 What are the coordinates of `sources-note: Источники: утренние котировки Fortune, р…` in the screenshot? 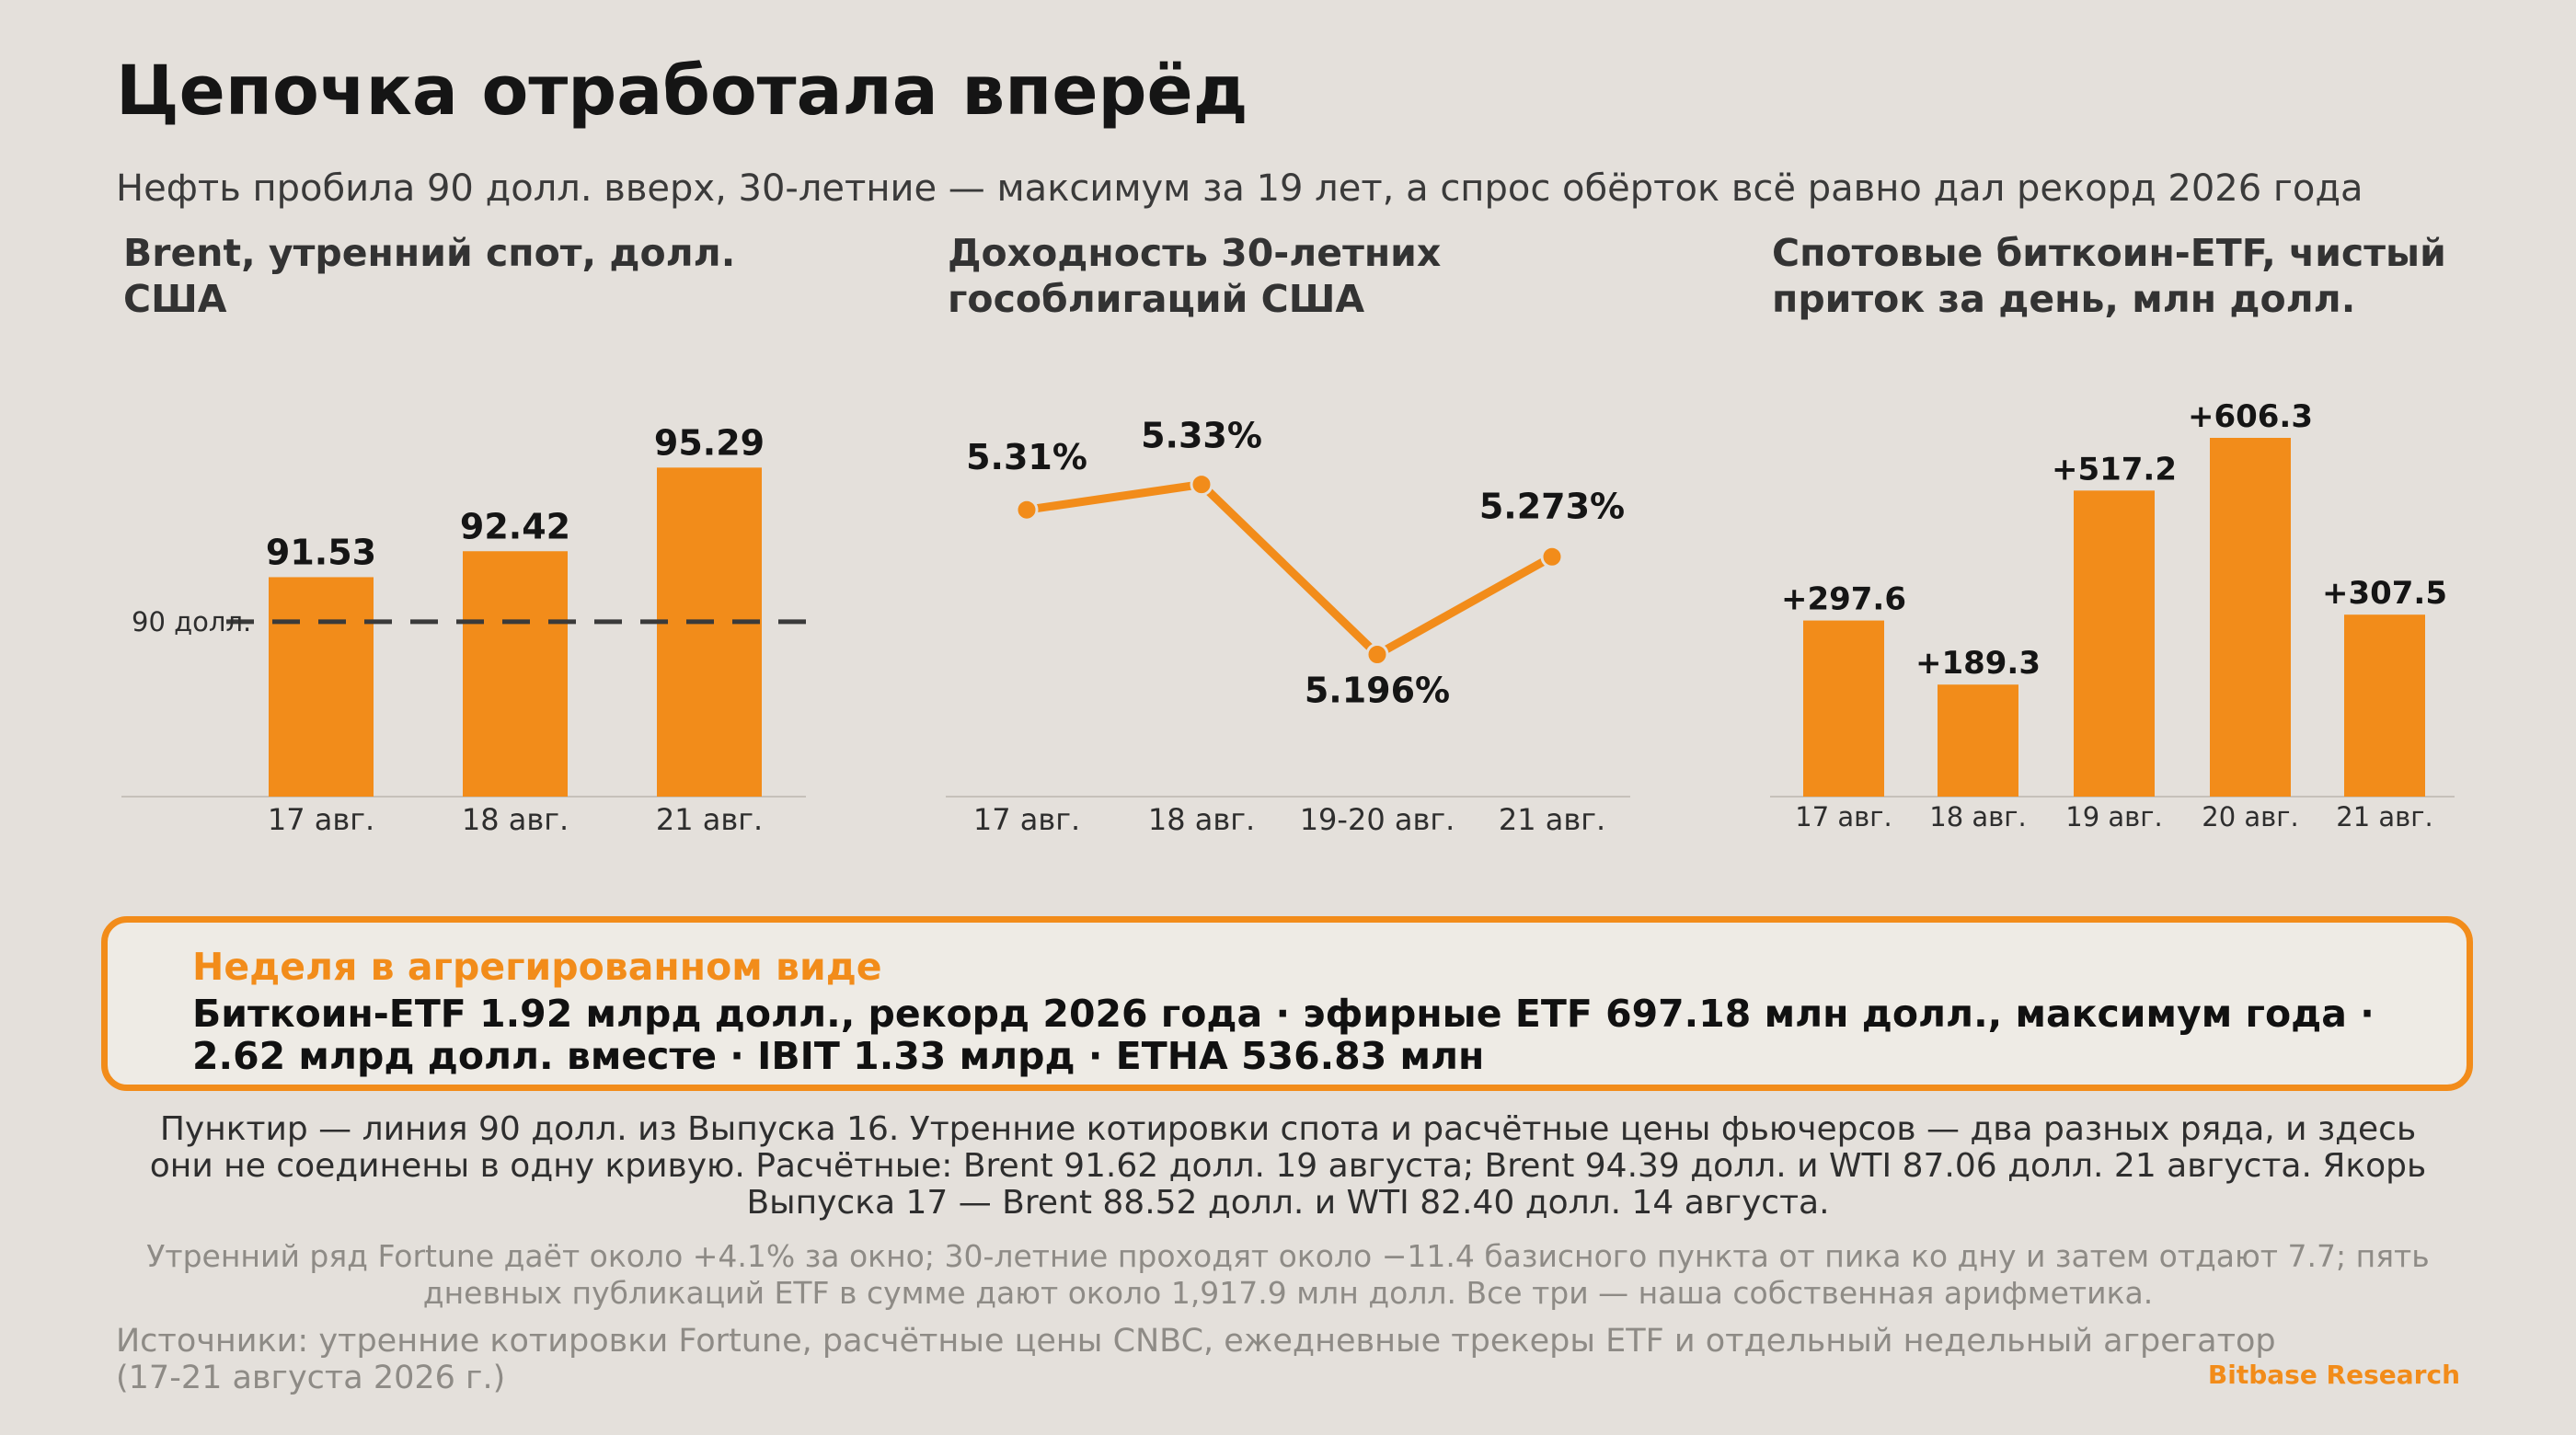 It's located at (1196, 1359).